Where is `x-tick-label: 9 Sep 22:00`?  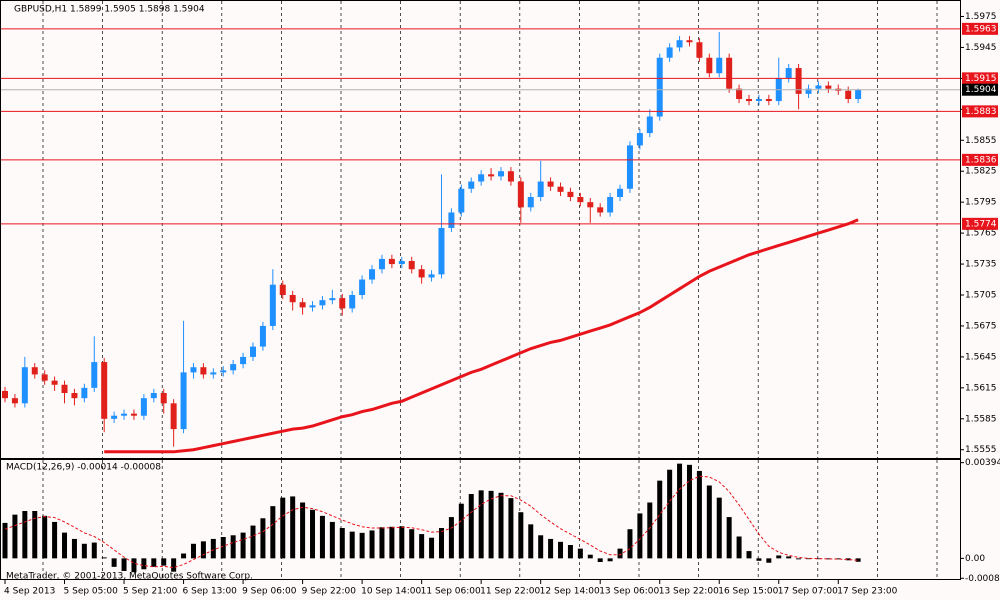 x-tick-label: 9 Sep 22:00 is located at coordinates (329, 592).